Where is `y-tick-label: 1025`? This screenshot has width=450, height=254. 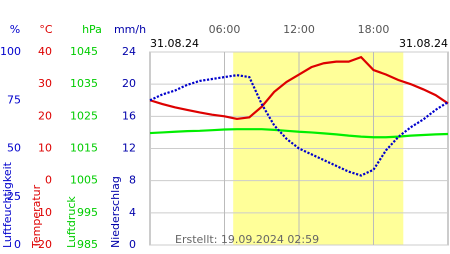 y-tick-label: 1025 is located at coordinates (84, 115).